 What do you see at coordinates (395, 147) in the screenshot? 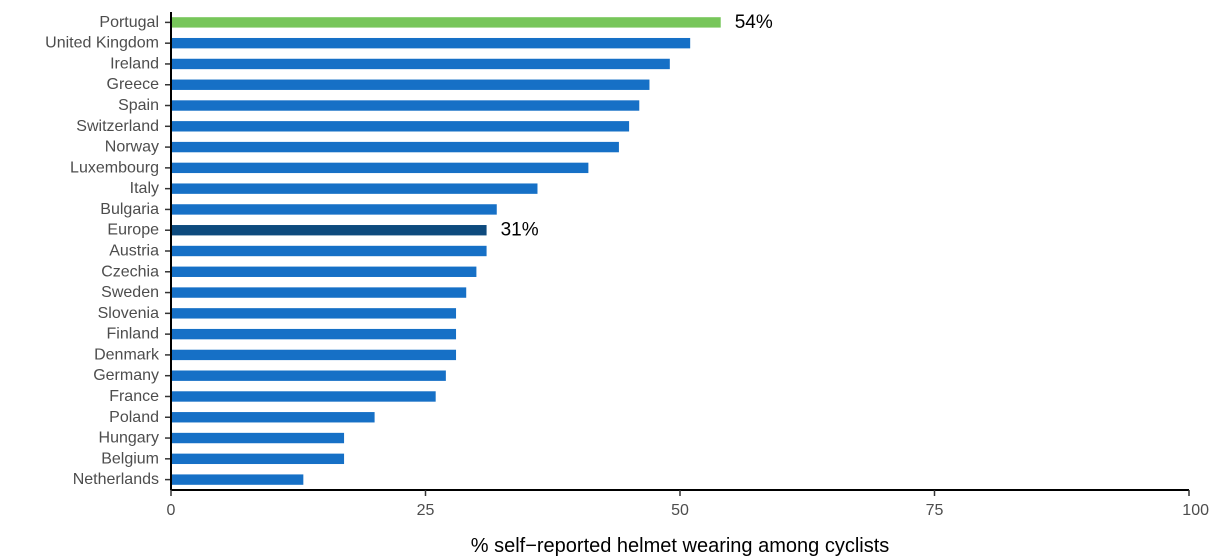
I see `bar-norway` at bounding box center [395, 147].